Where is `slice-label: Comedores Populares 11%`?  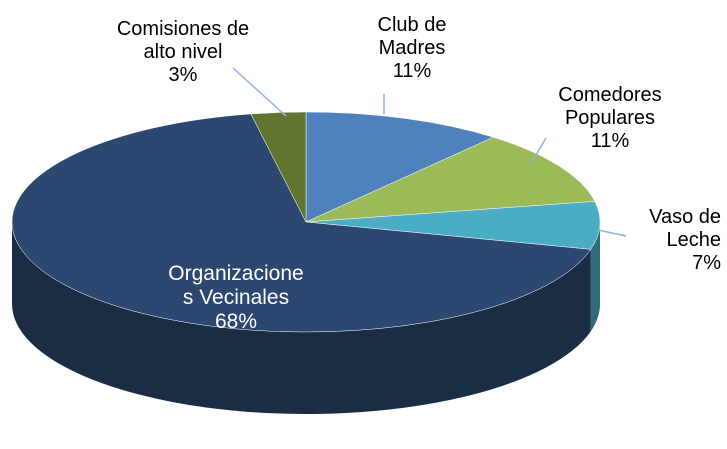 slice-label: Comedores Populares 11% is located at coordinates (610, 118).